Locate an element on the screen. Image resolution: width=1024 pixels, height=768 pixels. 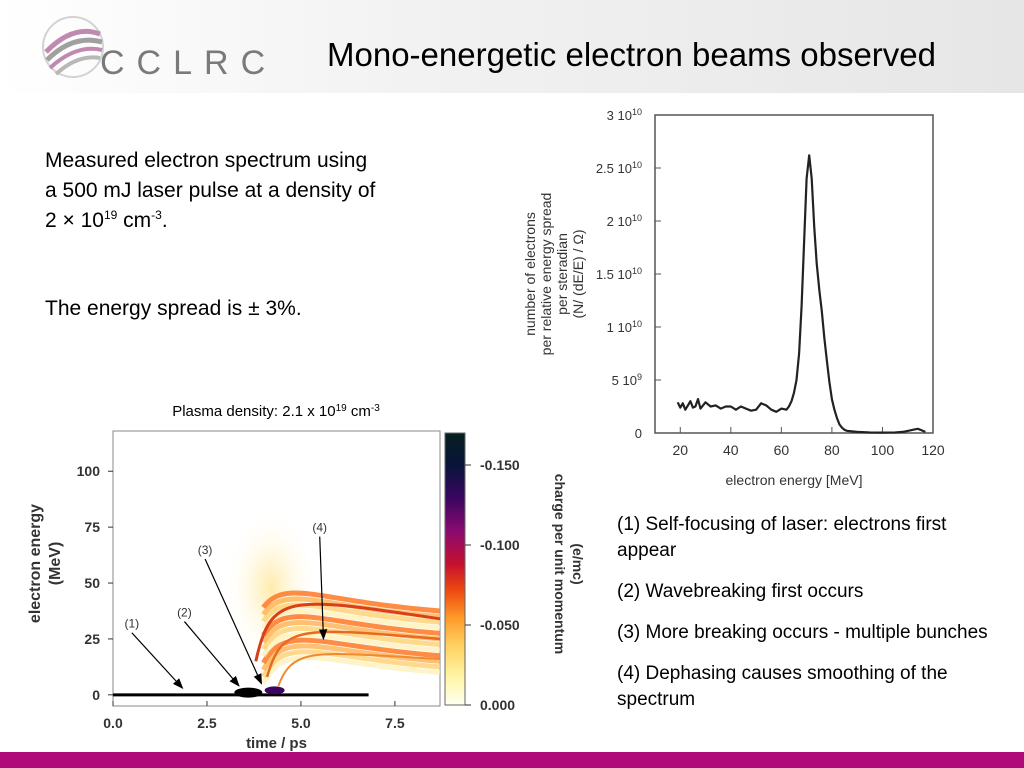
spectrum-y-tick-label: 3 1010 is located at coordinates (624, 115).